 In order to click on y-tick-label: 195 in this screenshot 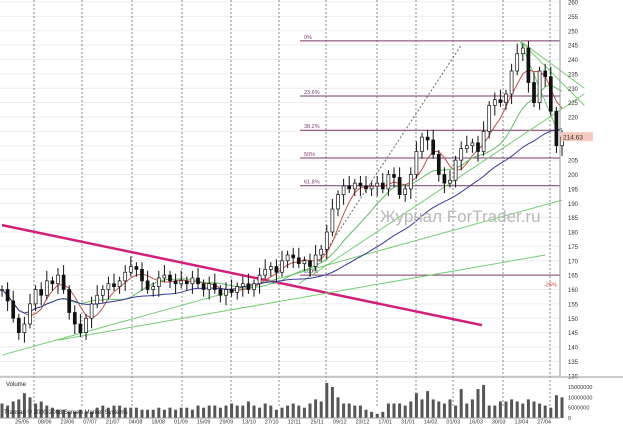, I will do `click(573, 190)`.